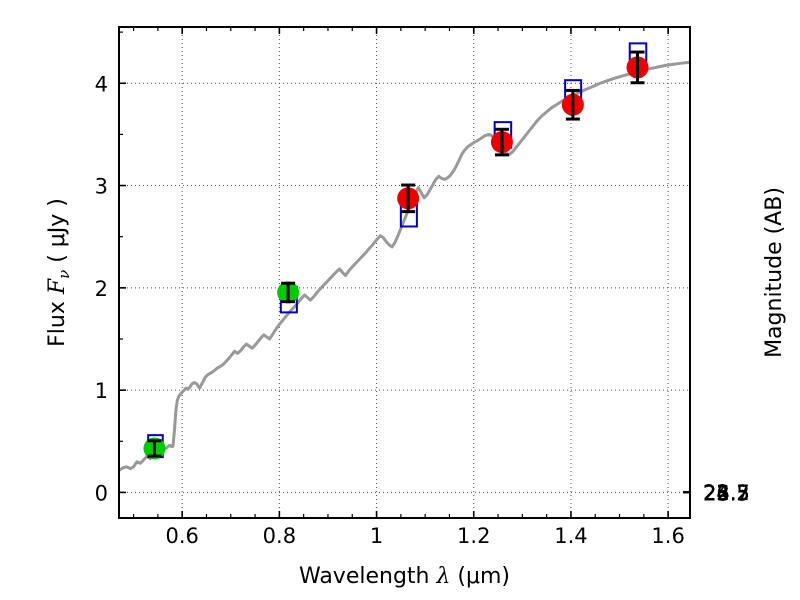 This screenshot has height=600, width=800. What do you see at coordinates (667, 536) in the screenshot?
I see `x-tick-label-5: 1.6` at bounding box center [667, 536].